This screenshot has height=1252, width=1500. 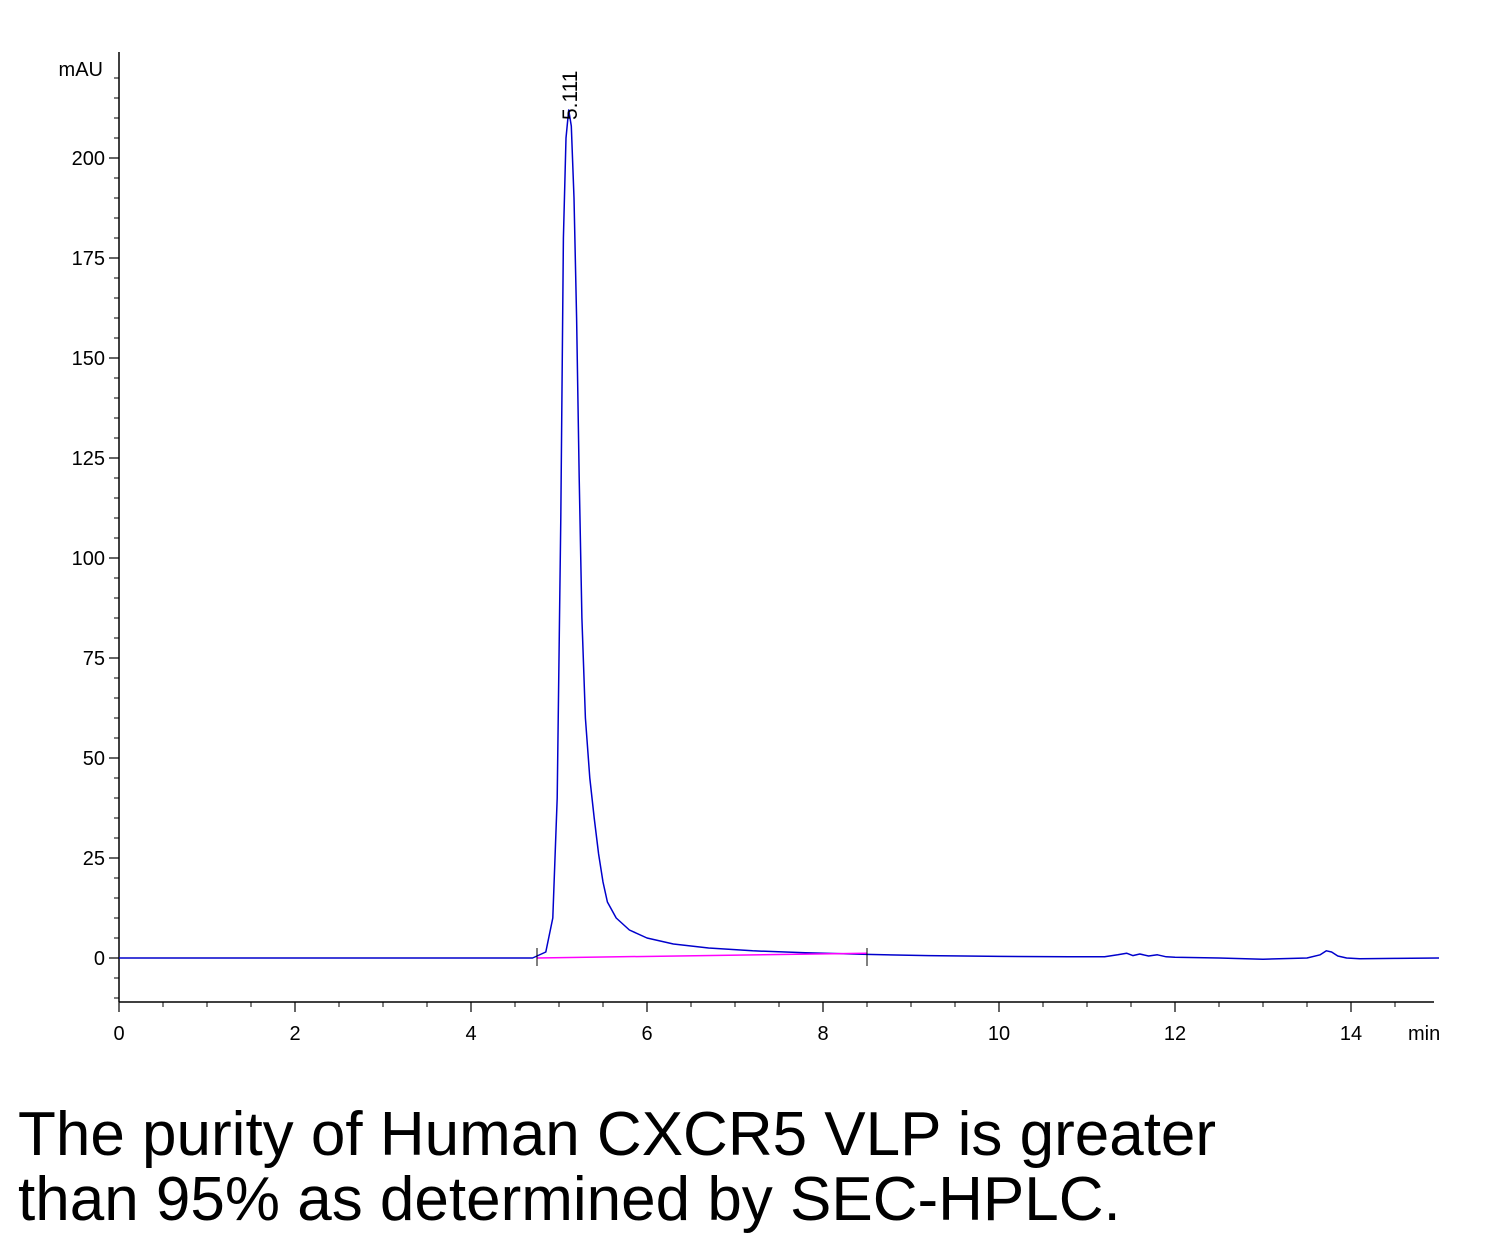 What do you see at coordinates (118, 1034) in the screenshot?
I see `x-tick-label: 0` at bounding box center [118, 1034].